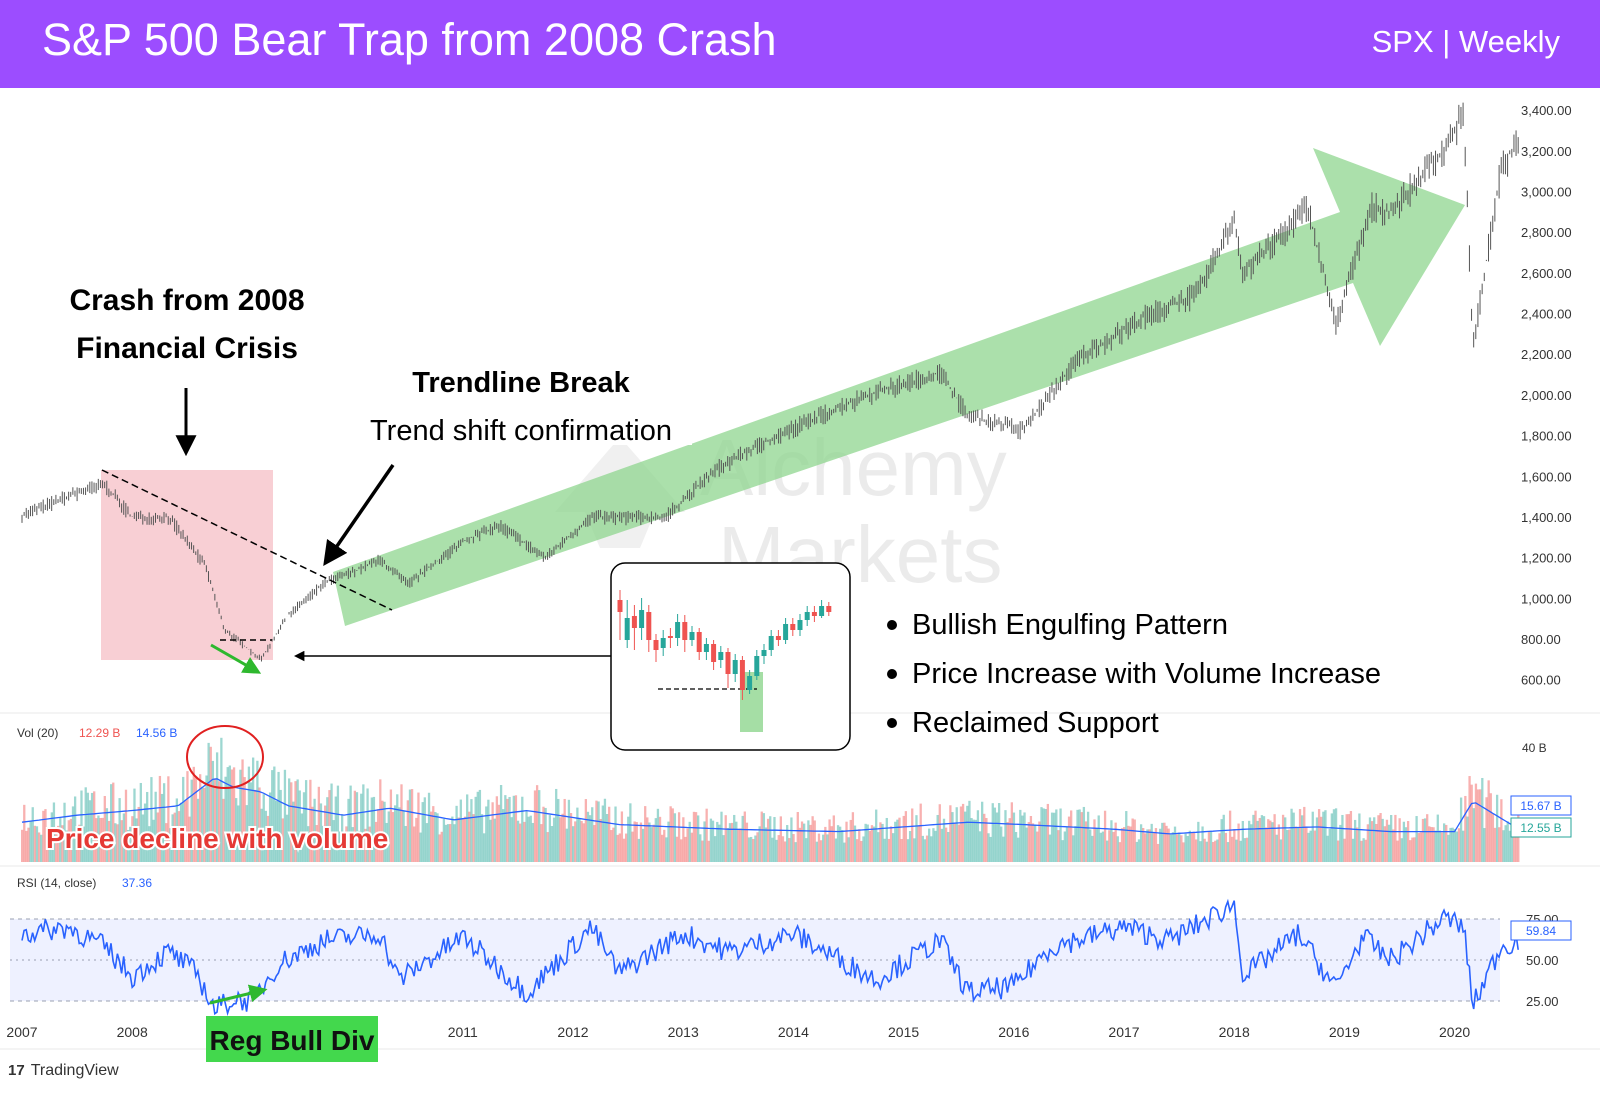  I want to click on price-axis-tick: 3,400.00, so click(1546, 110).